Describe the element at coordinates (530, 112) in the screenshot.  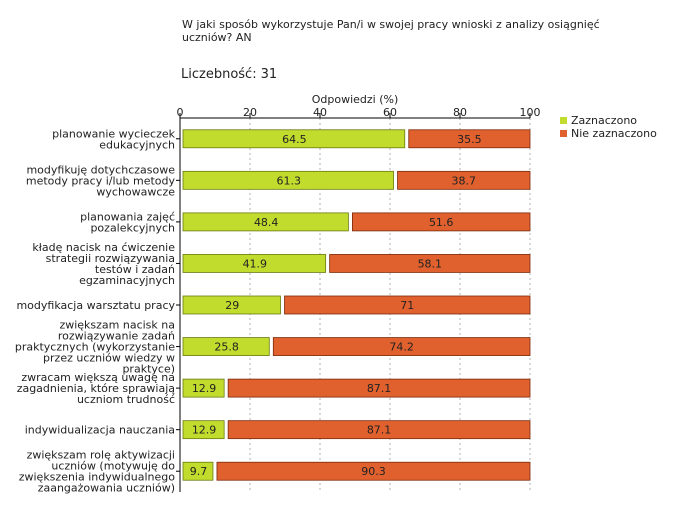
I see `x-tick-label: 100` at that location.